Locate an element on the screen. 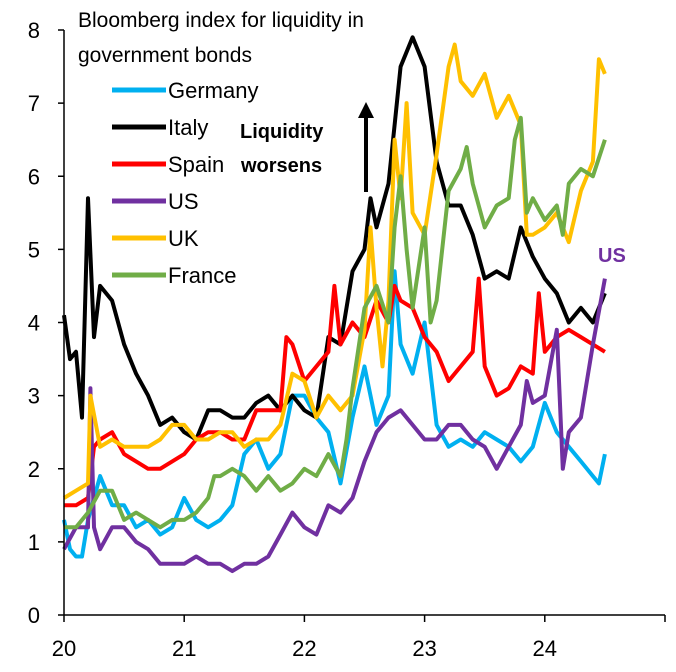 The height and width of the screenshot is (672, 676). annotation-worsens: worsens is located at coordinates (281, 166).